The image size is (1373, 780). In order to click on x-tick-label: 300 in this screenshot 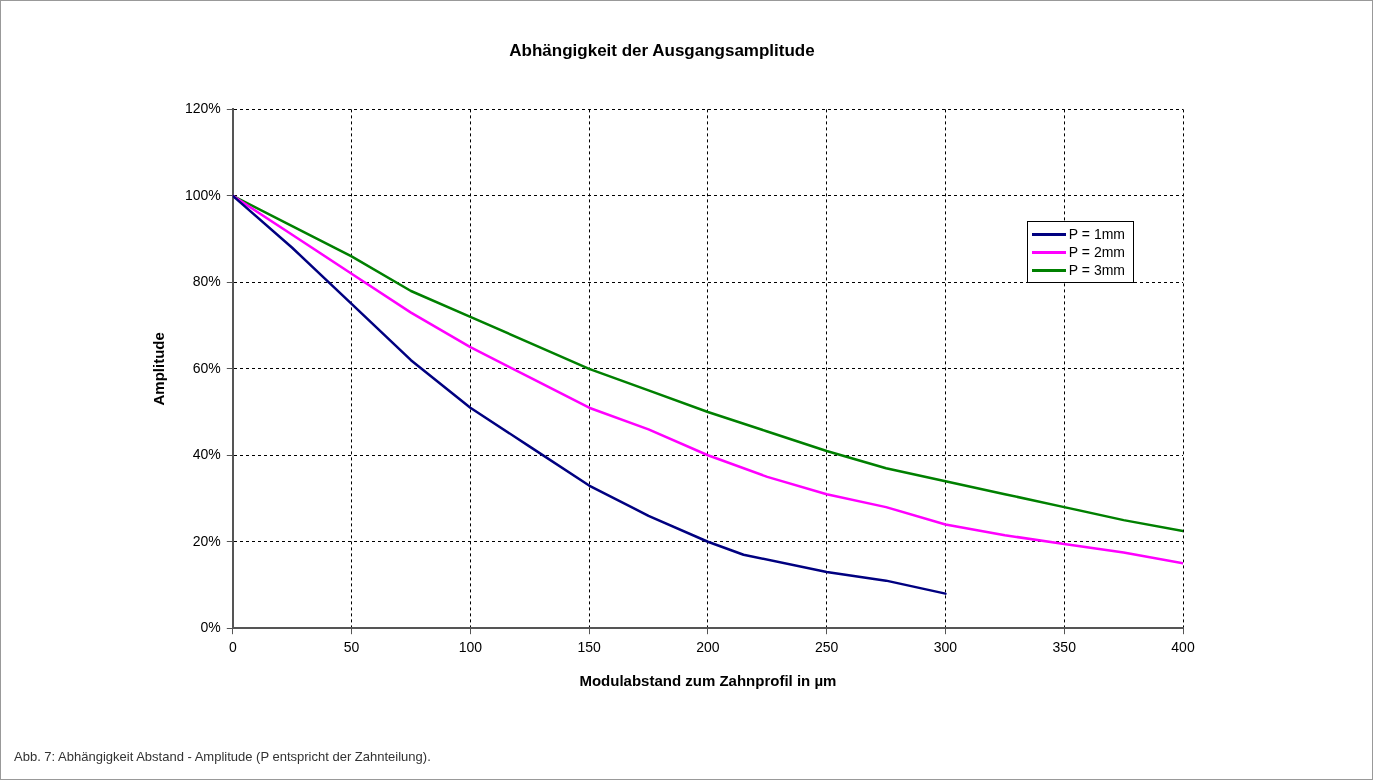, I will do `click(945, 647)`.